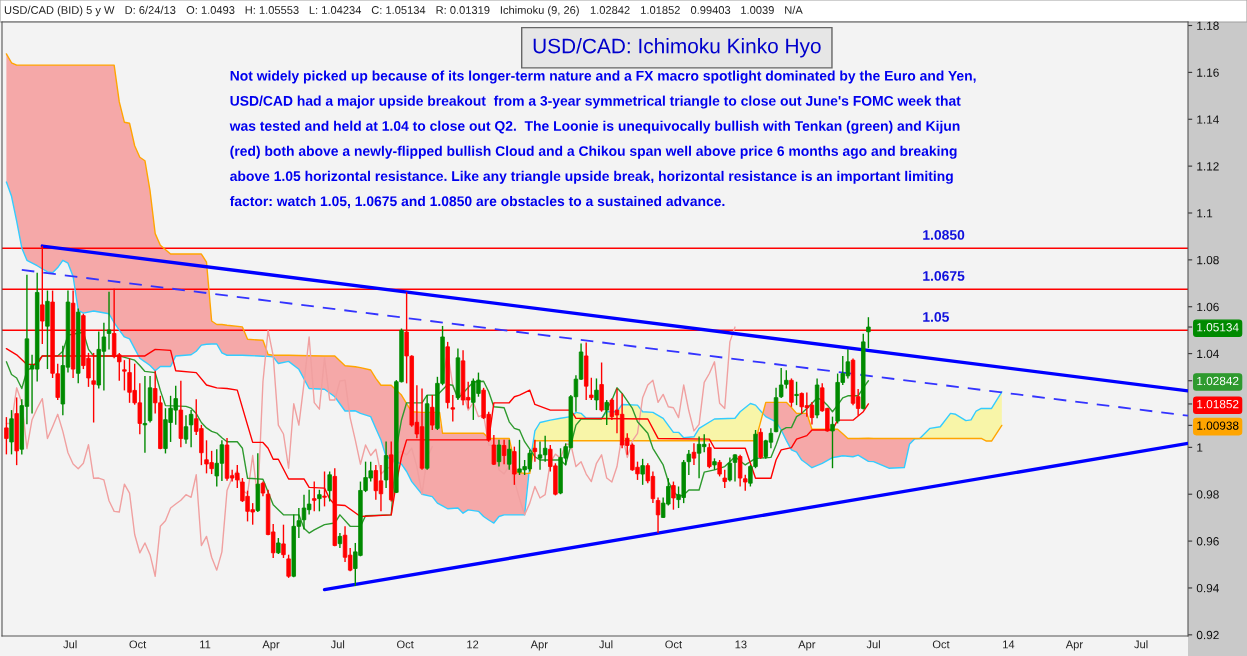 Image resolution: width=1247 pixels, height=656 pixels. What do you see at coordinates (610, 10) in the screenshot?
I see `text: 1.02842` at bounding box center [610, 10].